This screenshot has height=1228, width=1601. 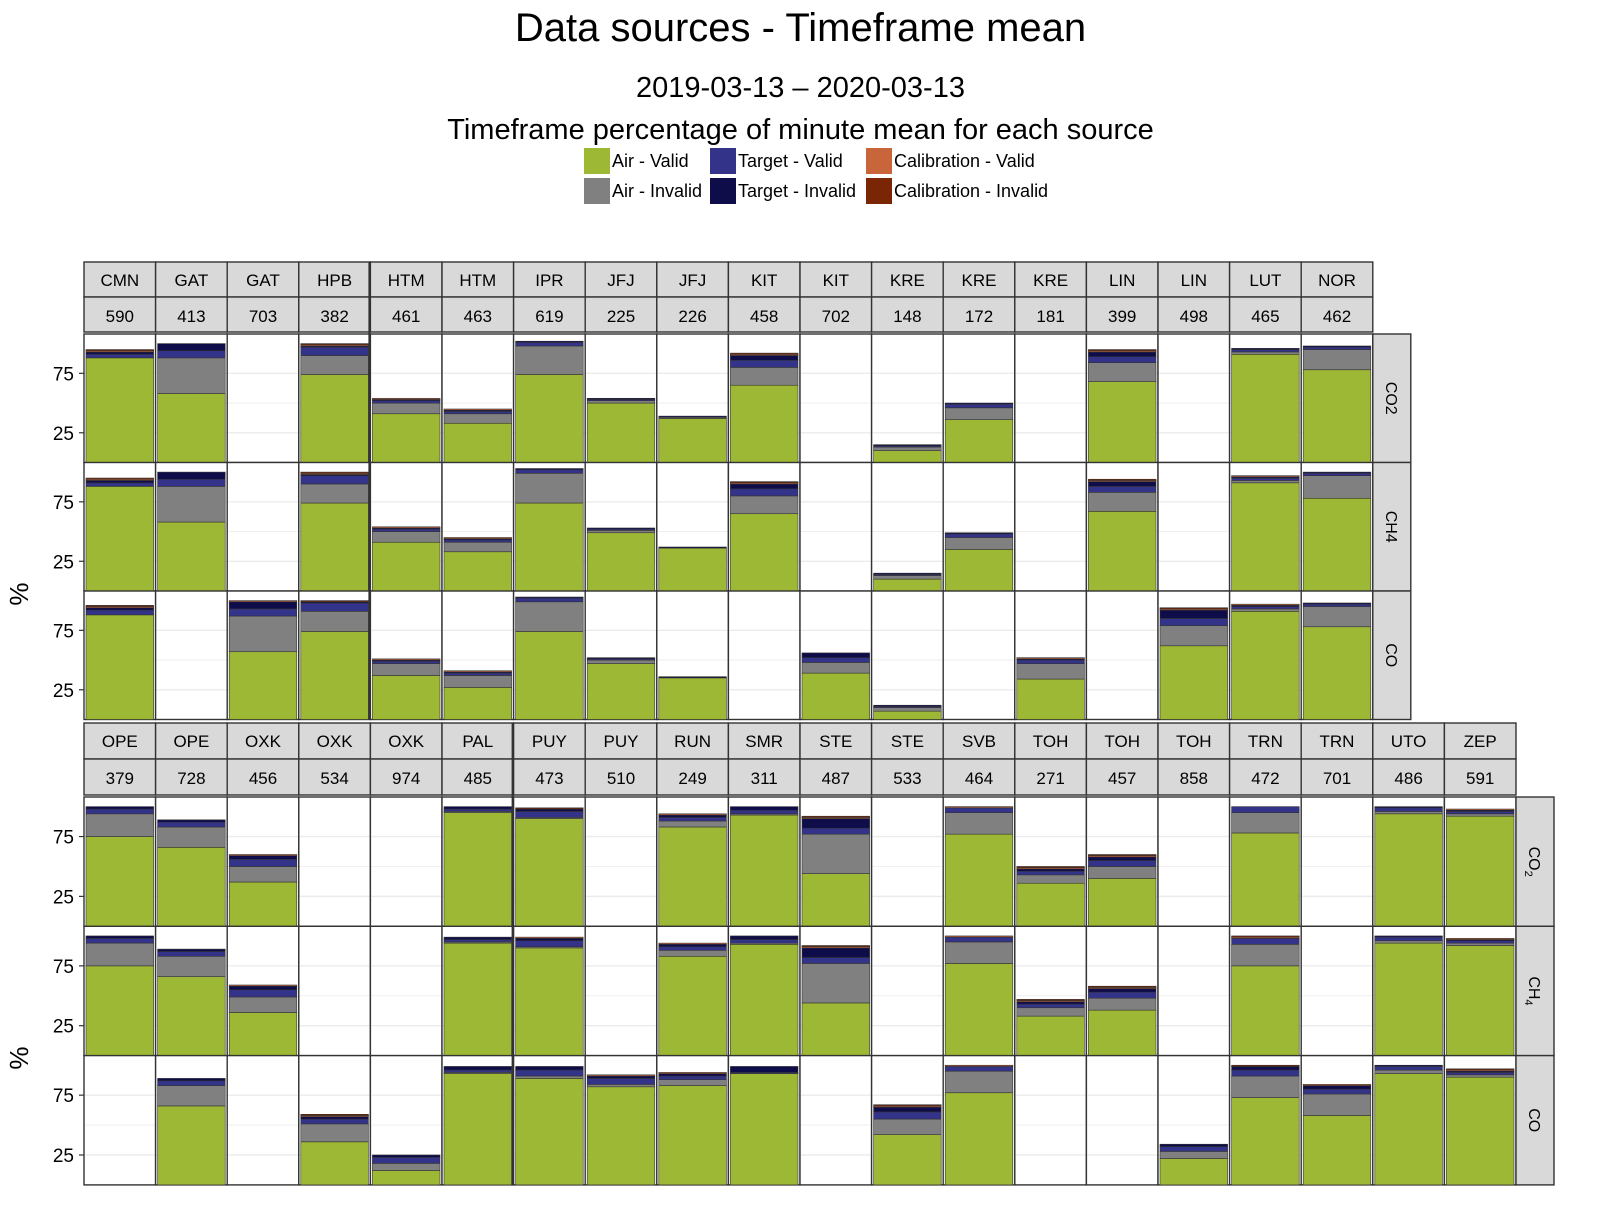 What do you see at coordinates (120, 316) in the screenshot?
I see `inlet-height-label: 590` at bounding box center [120, 316].